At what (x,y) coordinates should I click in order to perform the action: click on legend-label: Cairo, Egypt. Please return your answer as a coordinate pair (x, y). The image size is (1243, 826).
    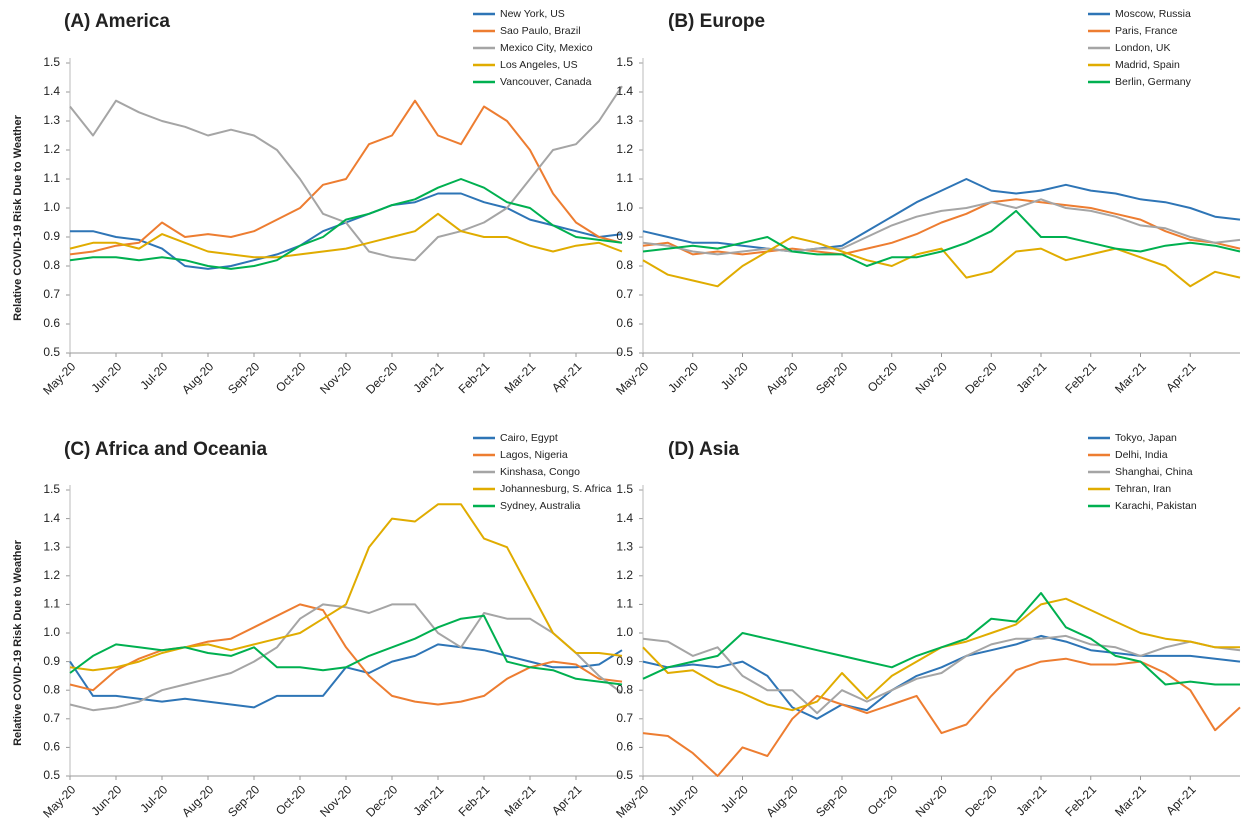
    Looking at the image, I should click on (529, 438).